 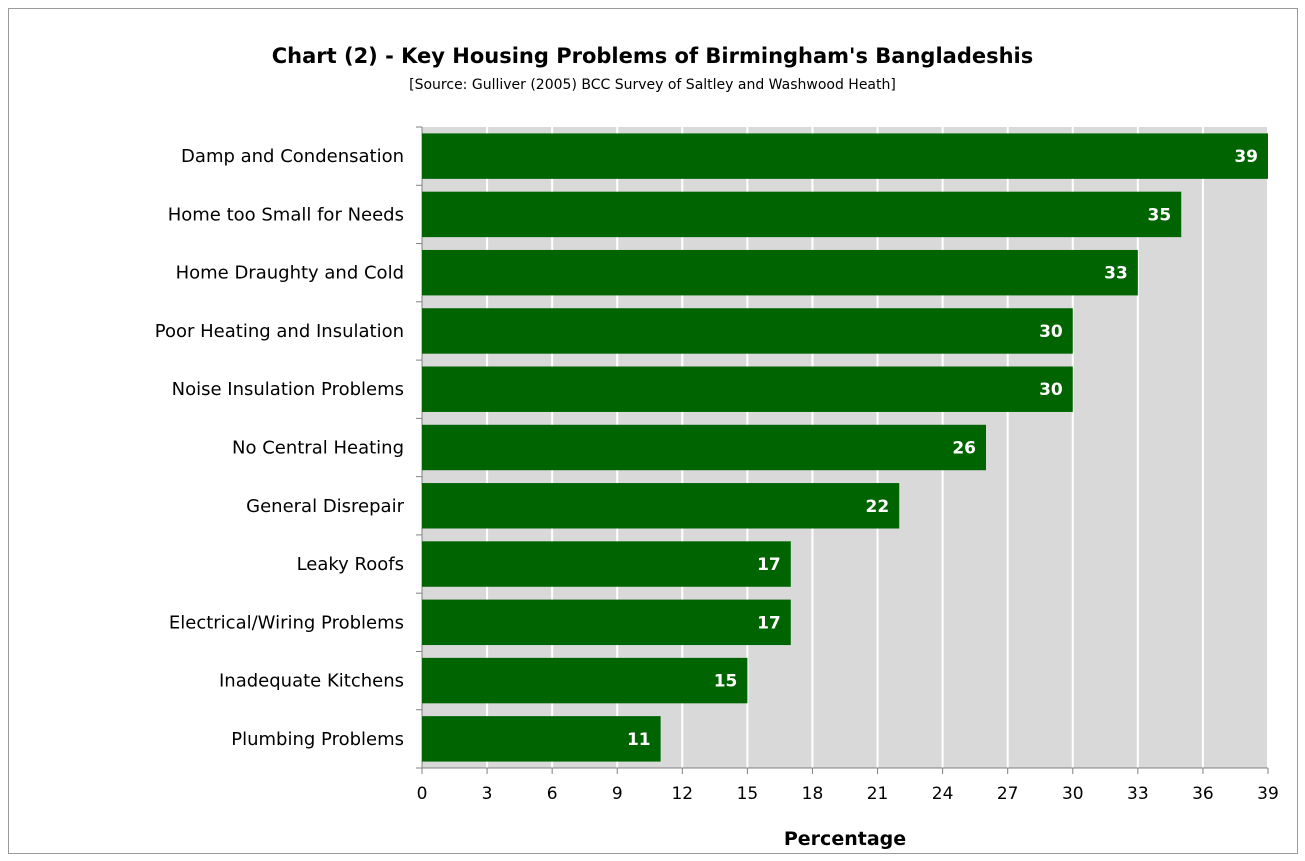 What do you see at coordinates (1008, 794) in the screenshot?
I see `x-tick-label: 27` at bounding box center [1008, 794].